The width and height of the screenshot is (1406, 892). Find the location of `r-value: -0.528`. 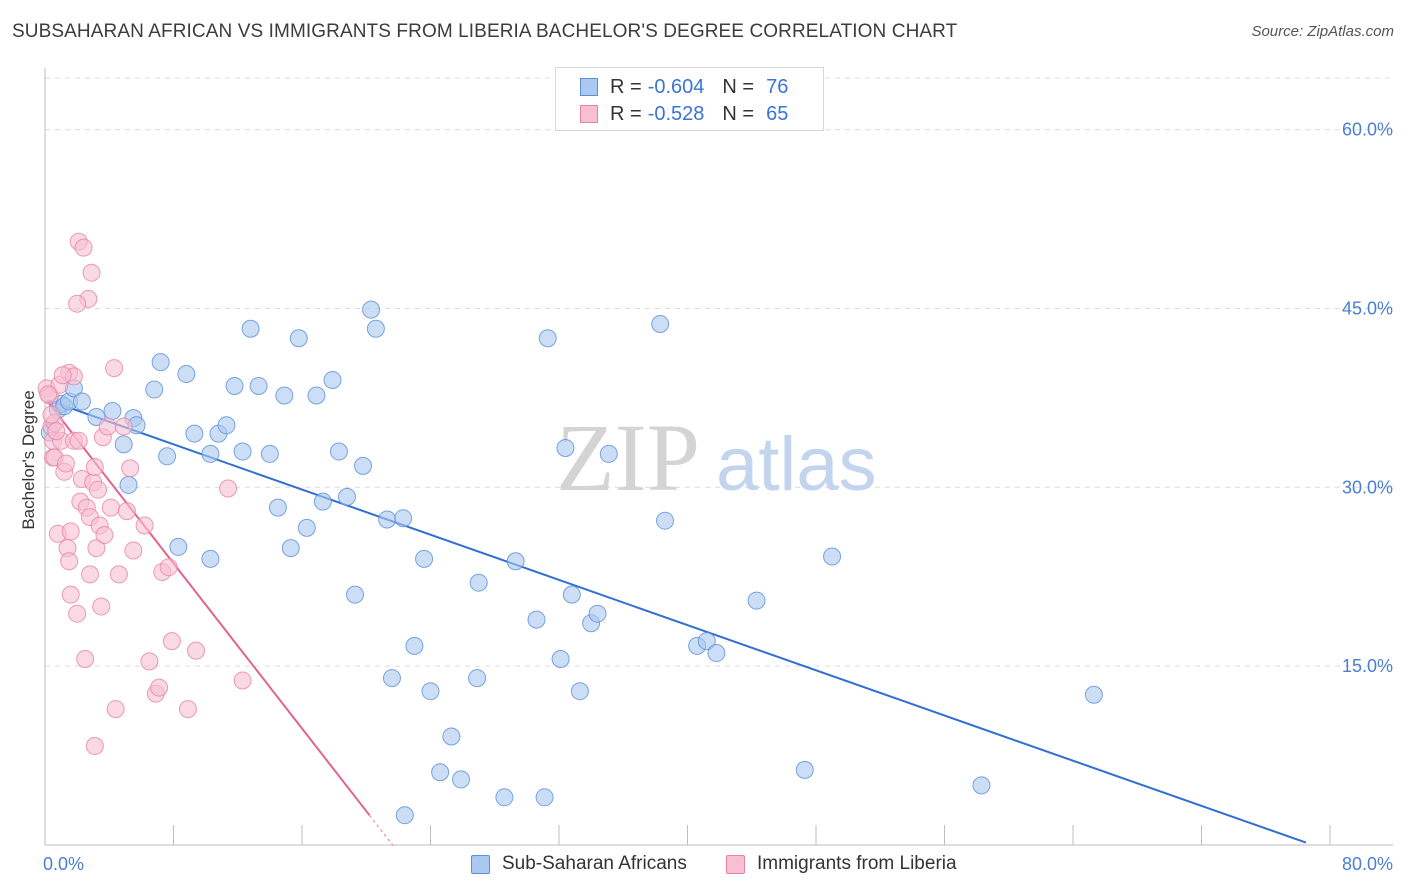

r-value: -0.528 is located at coordinates (676, 113).